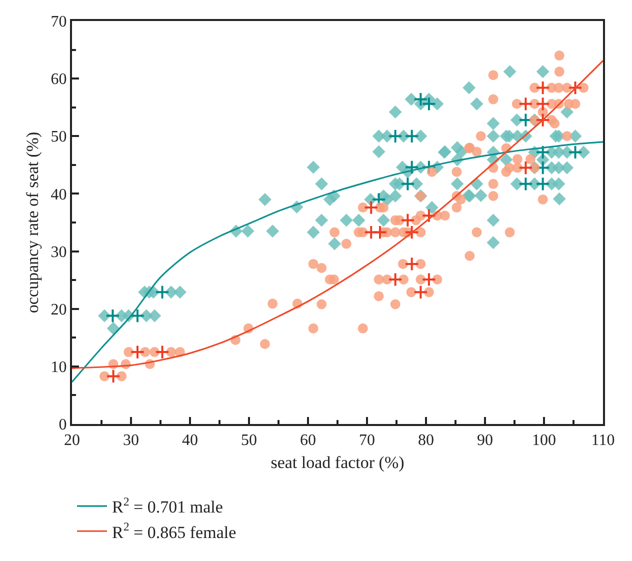  I want to click on legend-label: R$^{2}$ = 0.865 female, so click(174, 531).